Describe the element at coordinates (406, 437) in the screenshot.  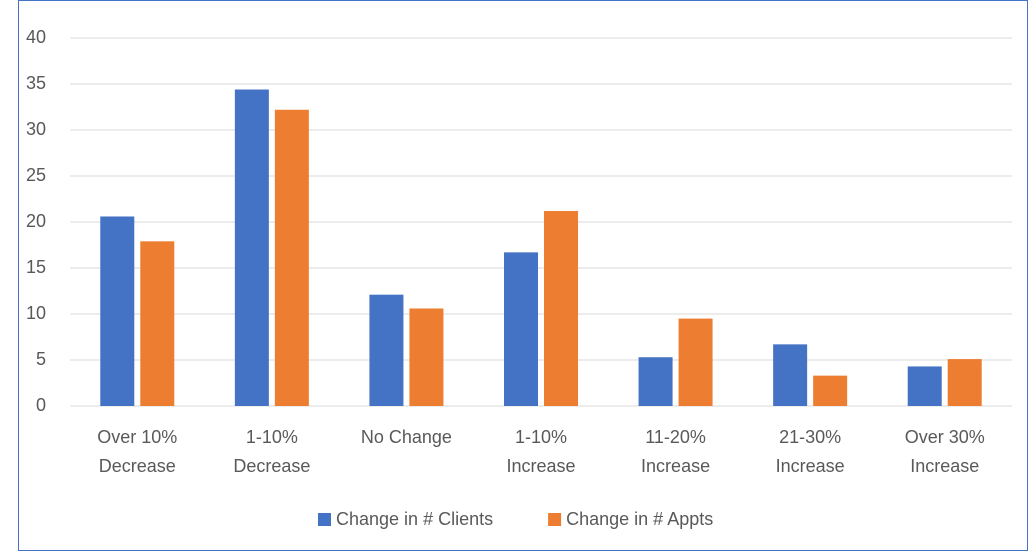
I see `x-tick-label: No Change` at that location.